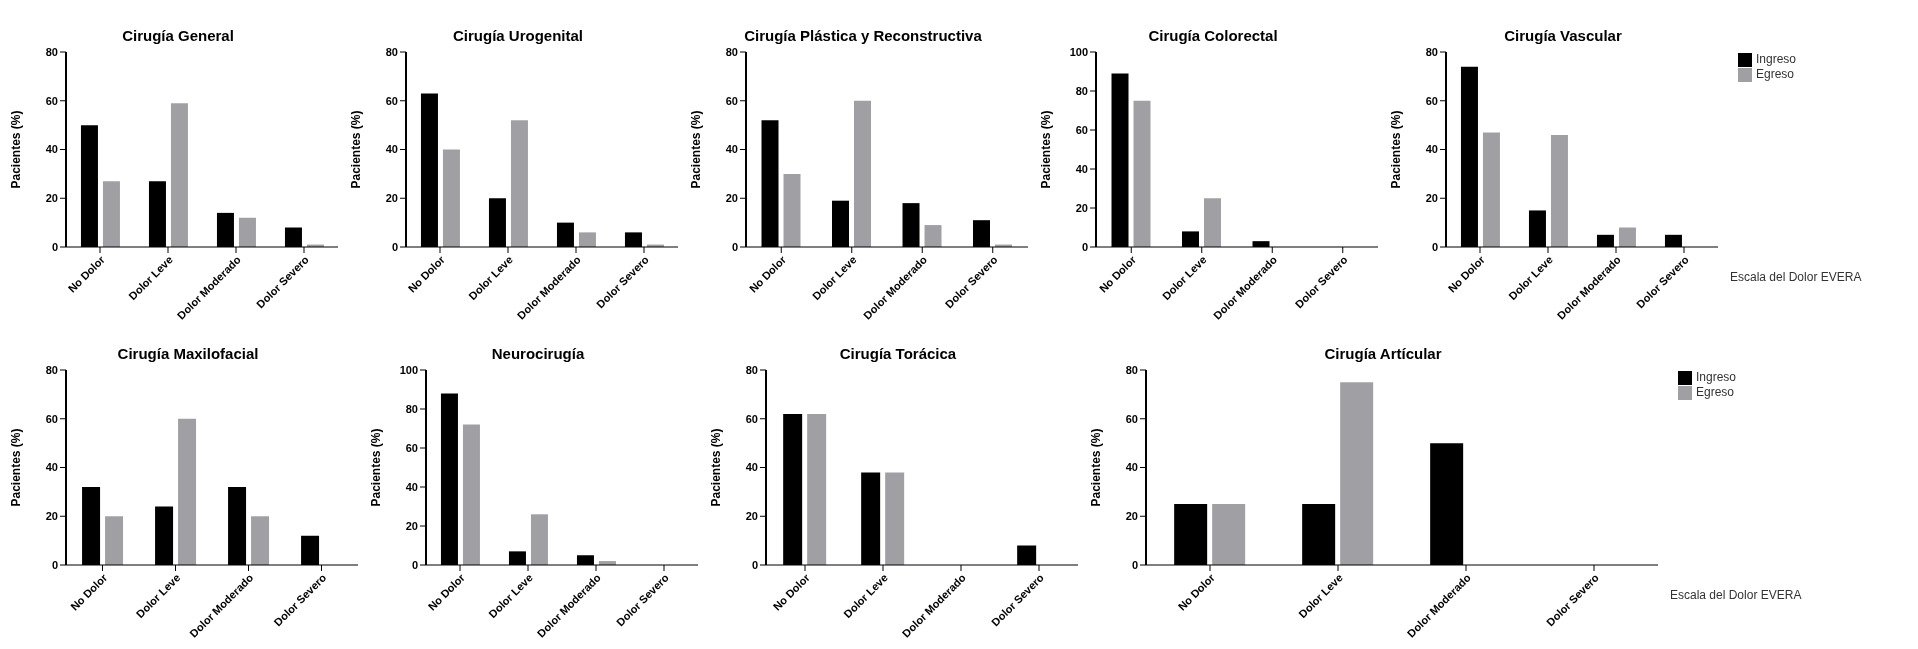 The width and height of the screenshot is (1918, 649). Describe the element at coordinates (538, 353) in the screenshot. I see `chart-title: Neurocirugía` at that location.